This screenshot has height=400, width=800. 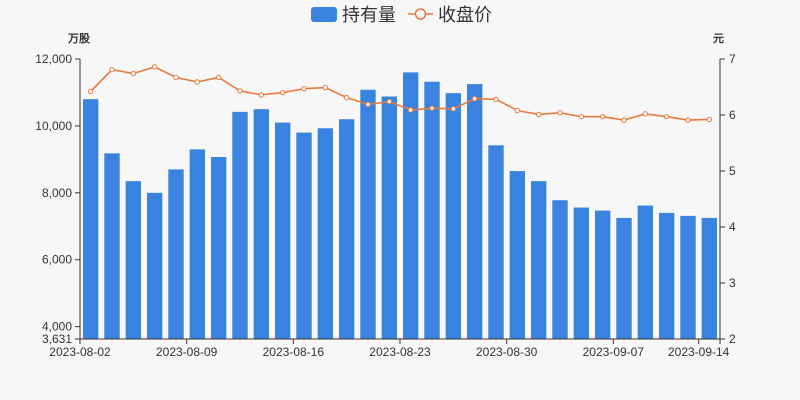 I want to click on legend-swatch-close-marker, so click(x=420, y=14).